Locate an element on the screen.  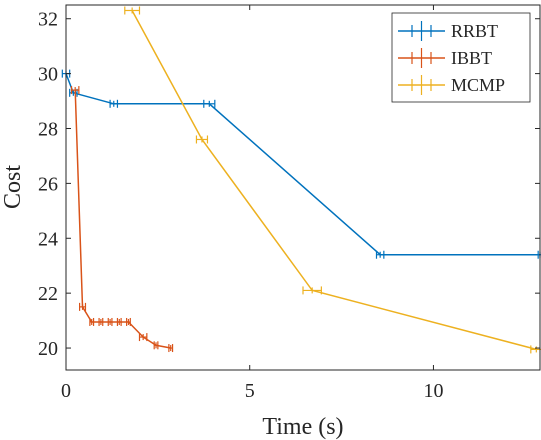
y-tick-label: 30 is located at coordinates (48, 75).